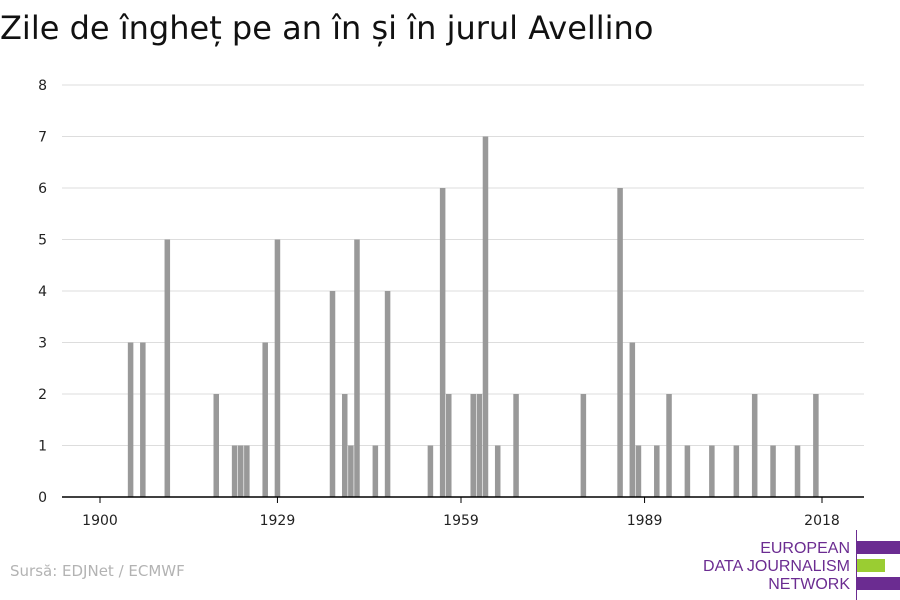 Image resolution: width=900 pixels, height=600 pixels. Describe the element at coordinates (42, 498) in the screenshot. I see `y-tick-label-0: 0` at that location.